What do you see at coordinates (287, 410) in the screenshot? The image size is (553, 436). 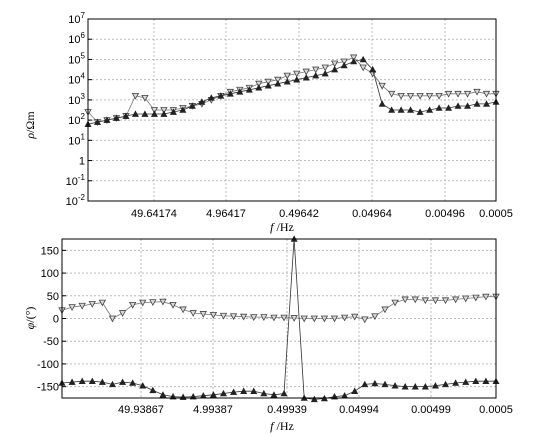 I see `x-tick-label: 0.49939` at bounding box center [287, 410].